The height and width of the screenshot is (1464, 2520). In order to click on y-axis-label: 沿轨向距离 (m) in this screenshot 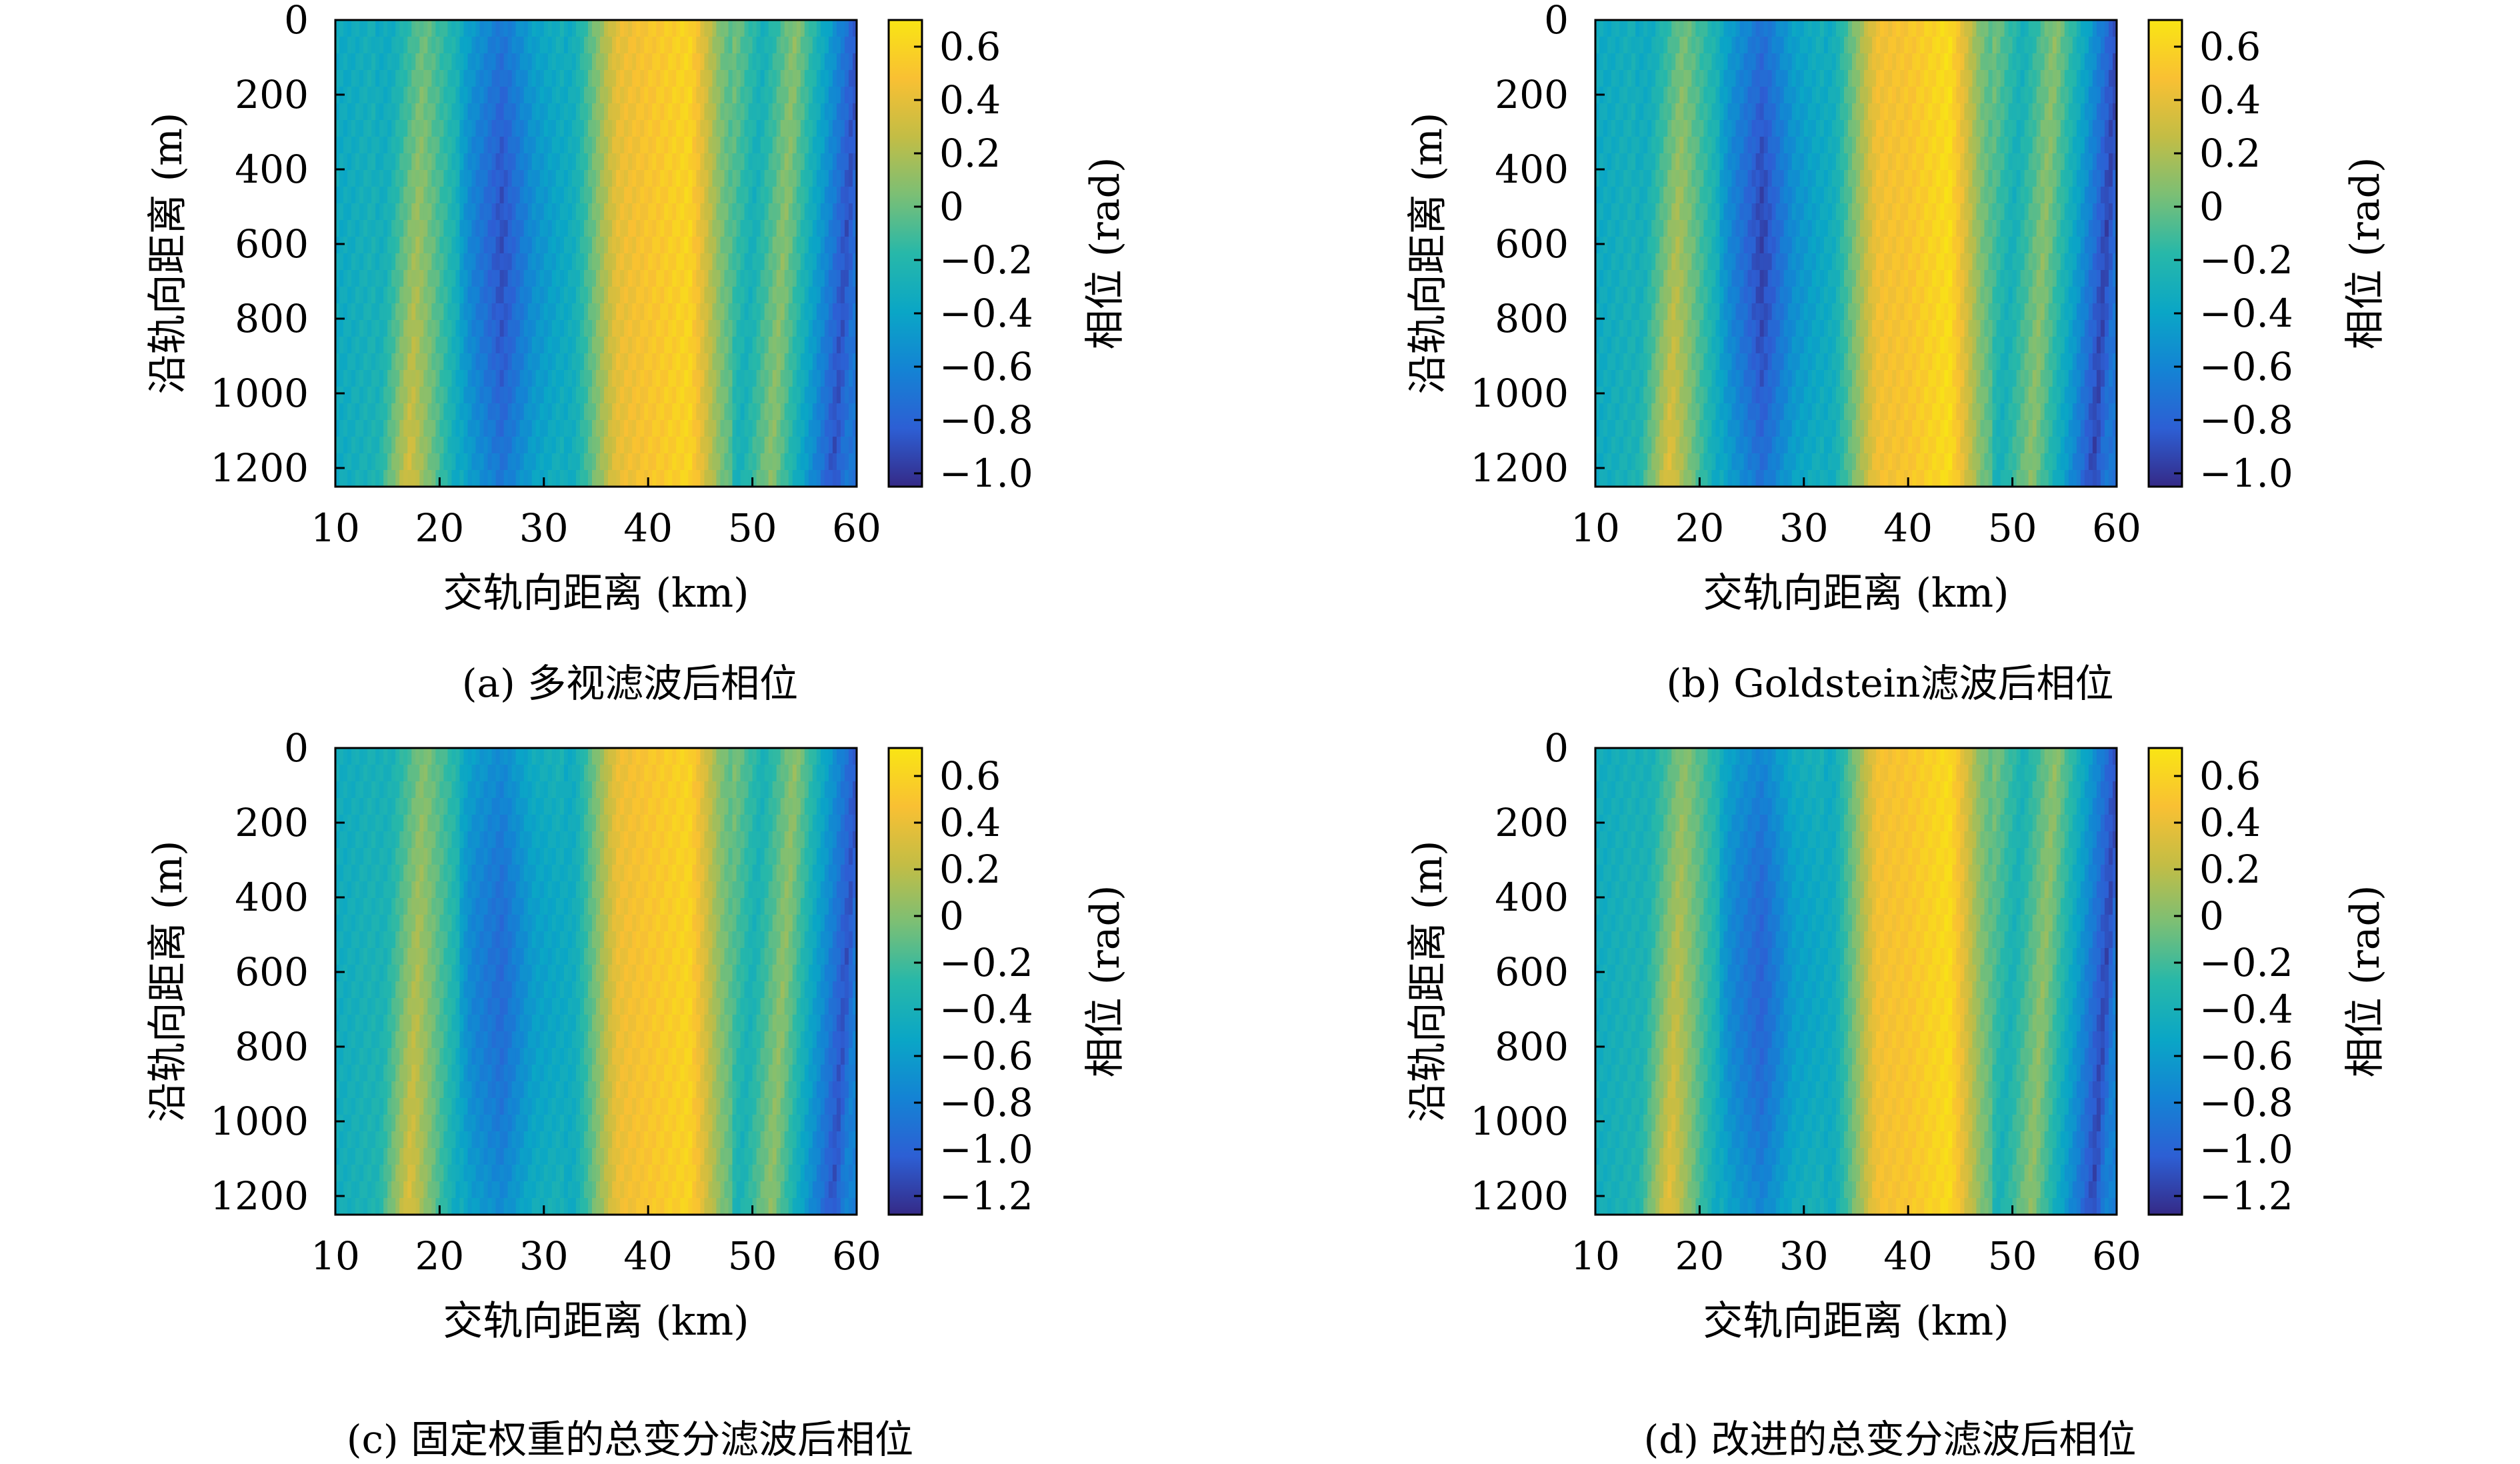, I will do `click(168, 254)`.